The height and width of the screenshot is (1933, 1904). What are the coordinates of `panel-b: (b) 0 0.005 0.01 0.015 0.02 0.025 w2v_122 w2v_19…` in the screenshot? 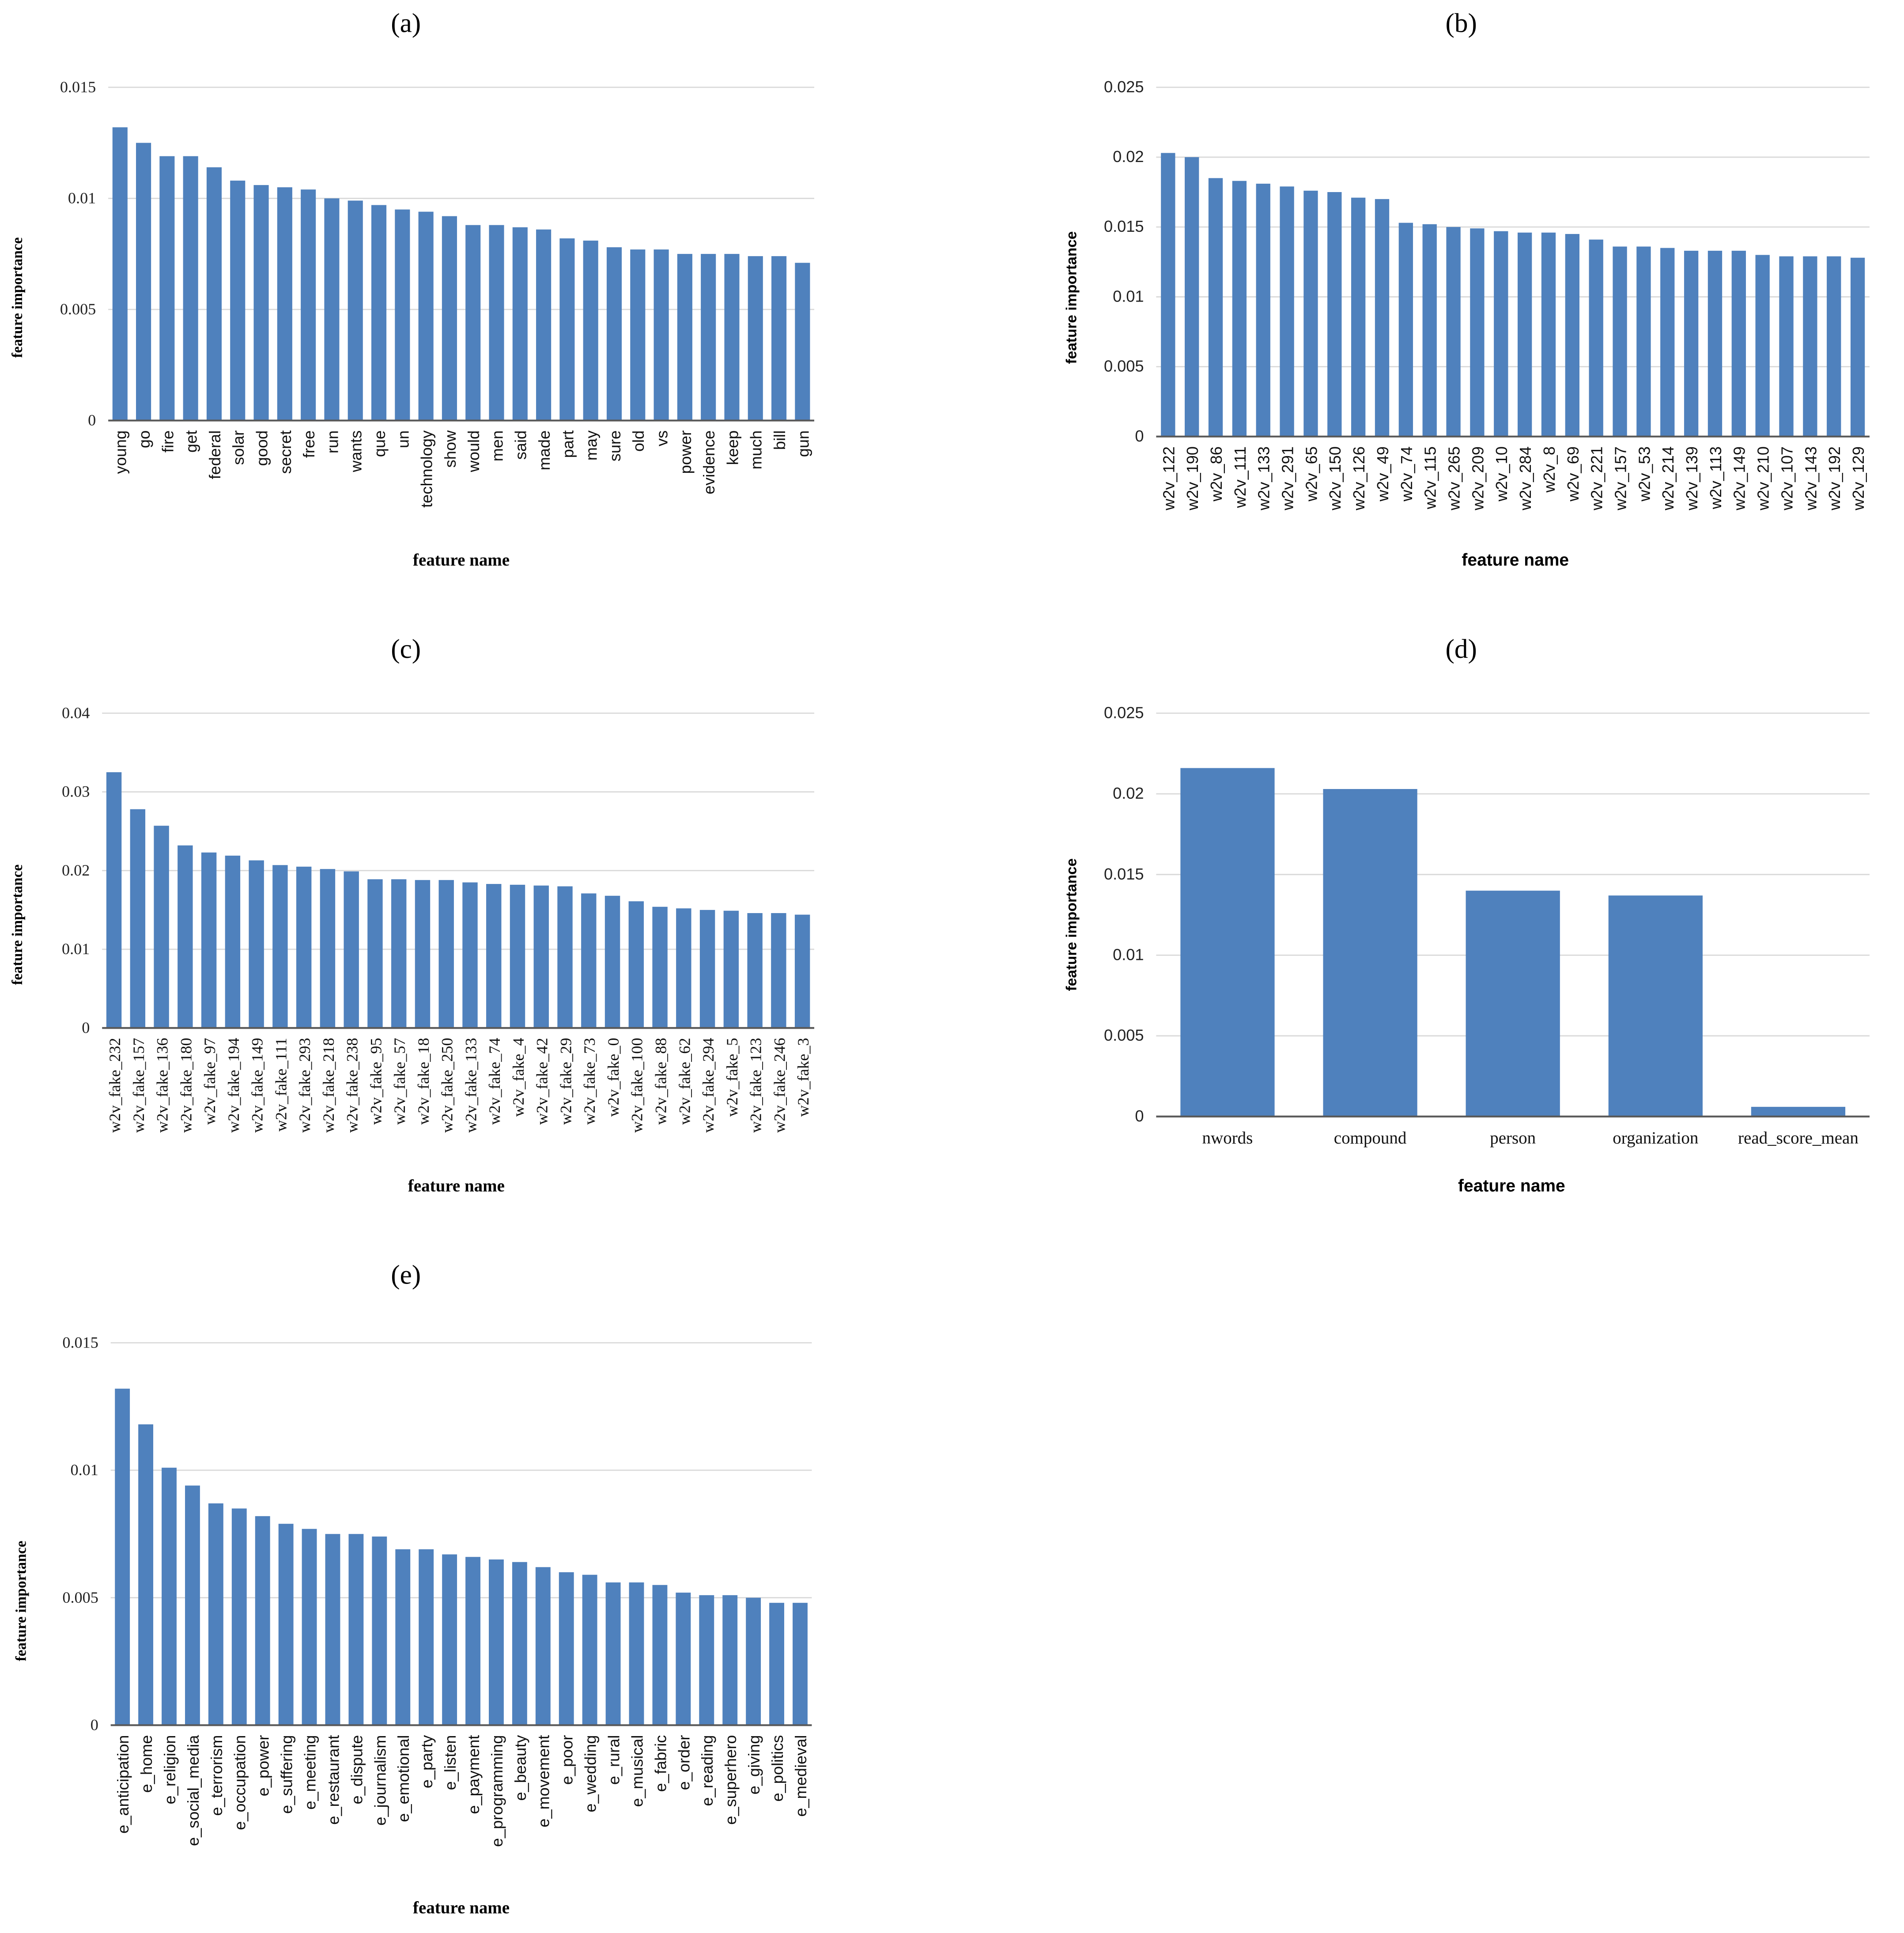 It's located at (1466, 289).